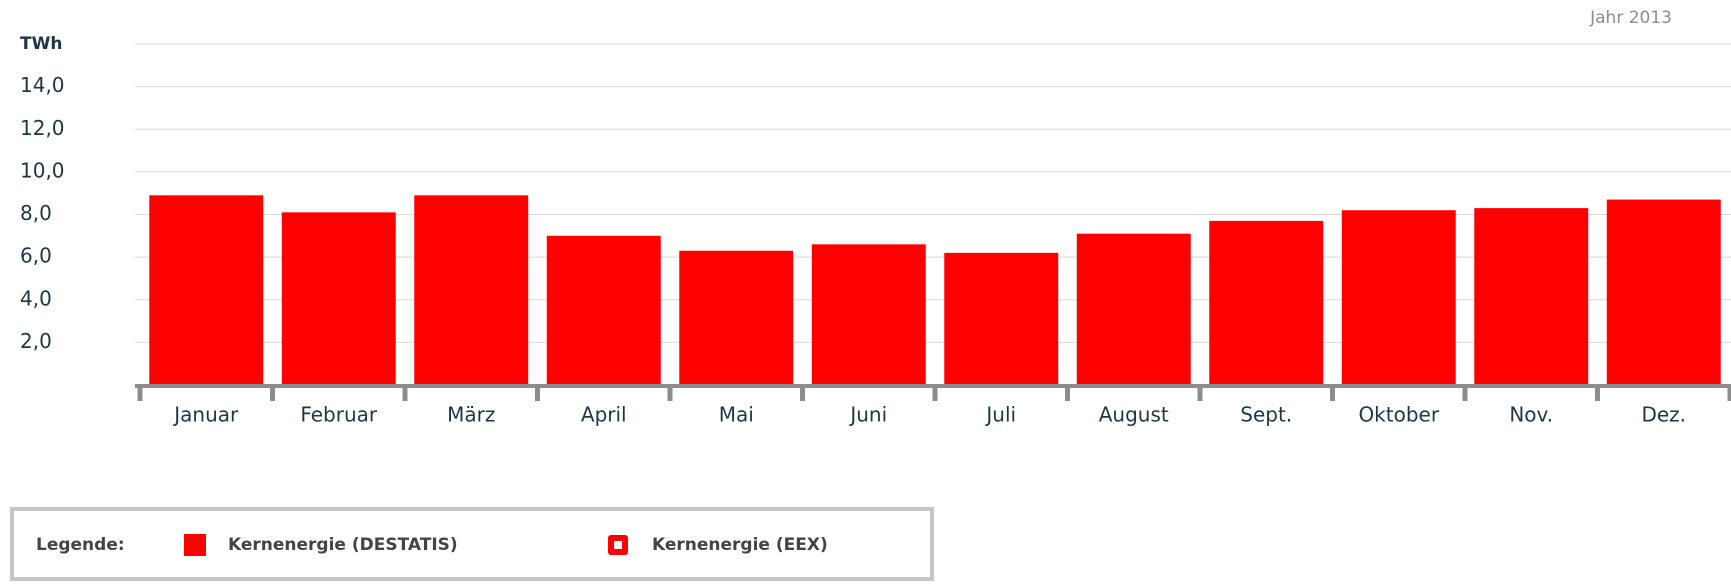  I want to click on y-tick-label: 4,0, so click(36, 298).